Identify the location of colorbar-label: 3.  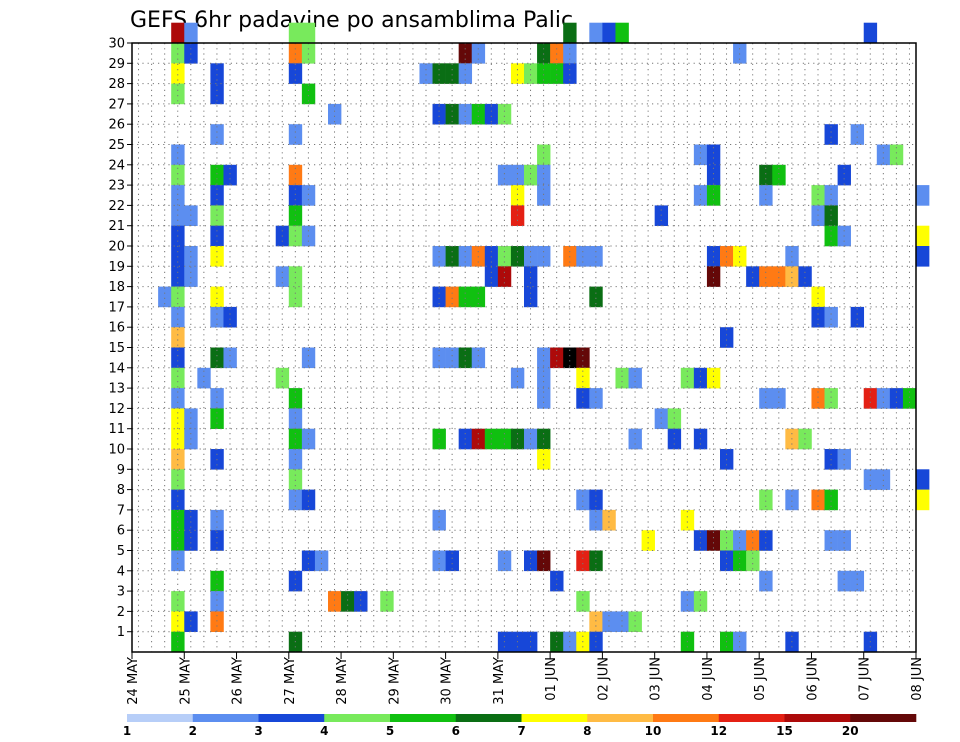
(258, 731).